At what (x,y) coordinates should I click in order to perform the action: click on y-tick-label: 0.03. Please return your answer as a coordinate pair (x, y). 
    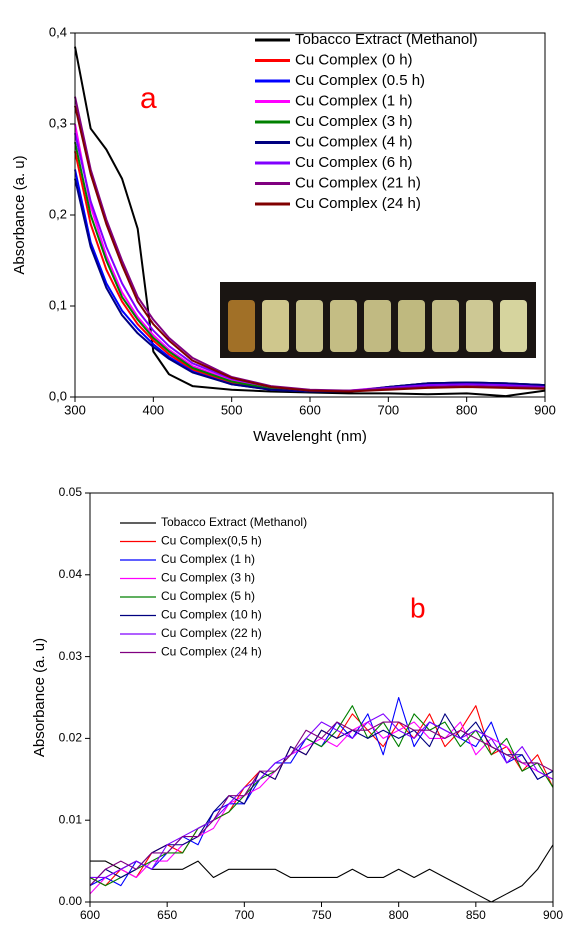
    Looking at the image, I should click on (71, 656).